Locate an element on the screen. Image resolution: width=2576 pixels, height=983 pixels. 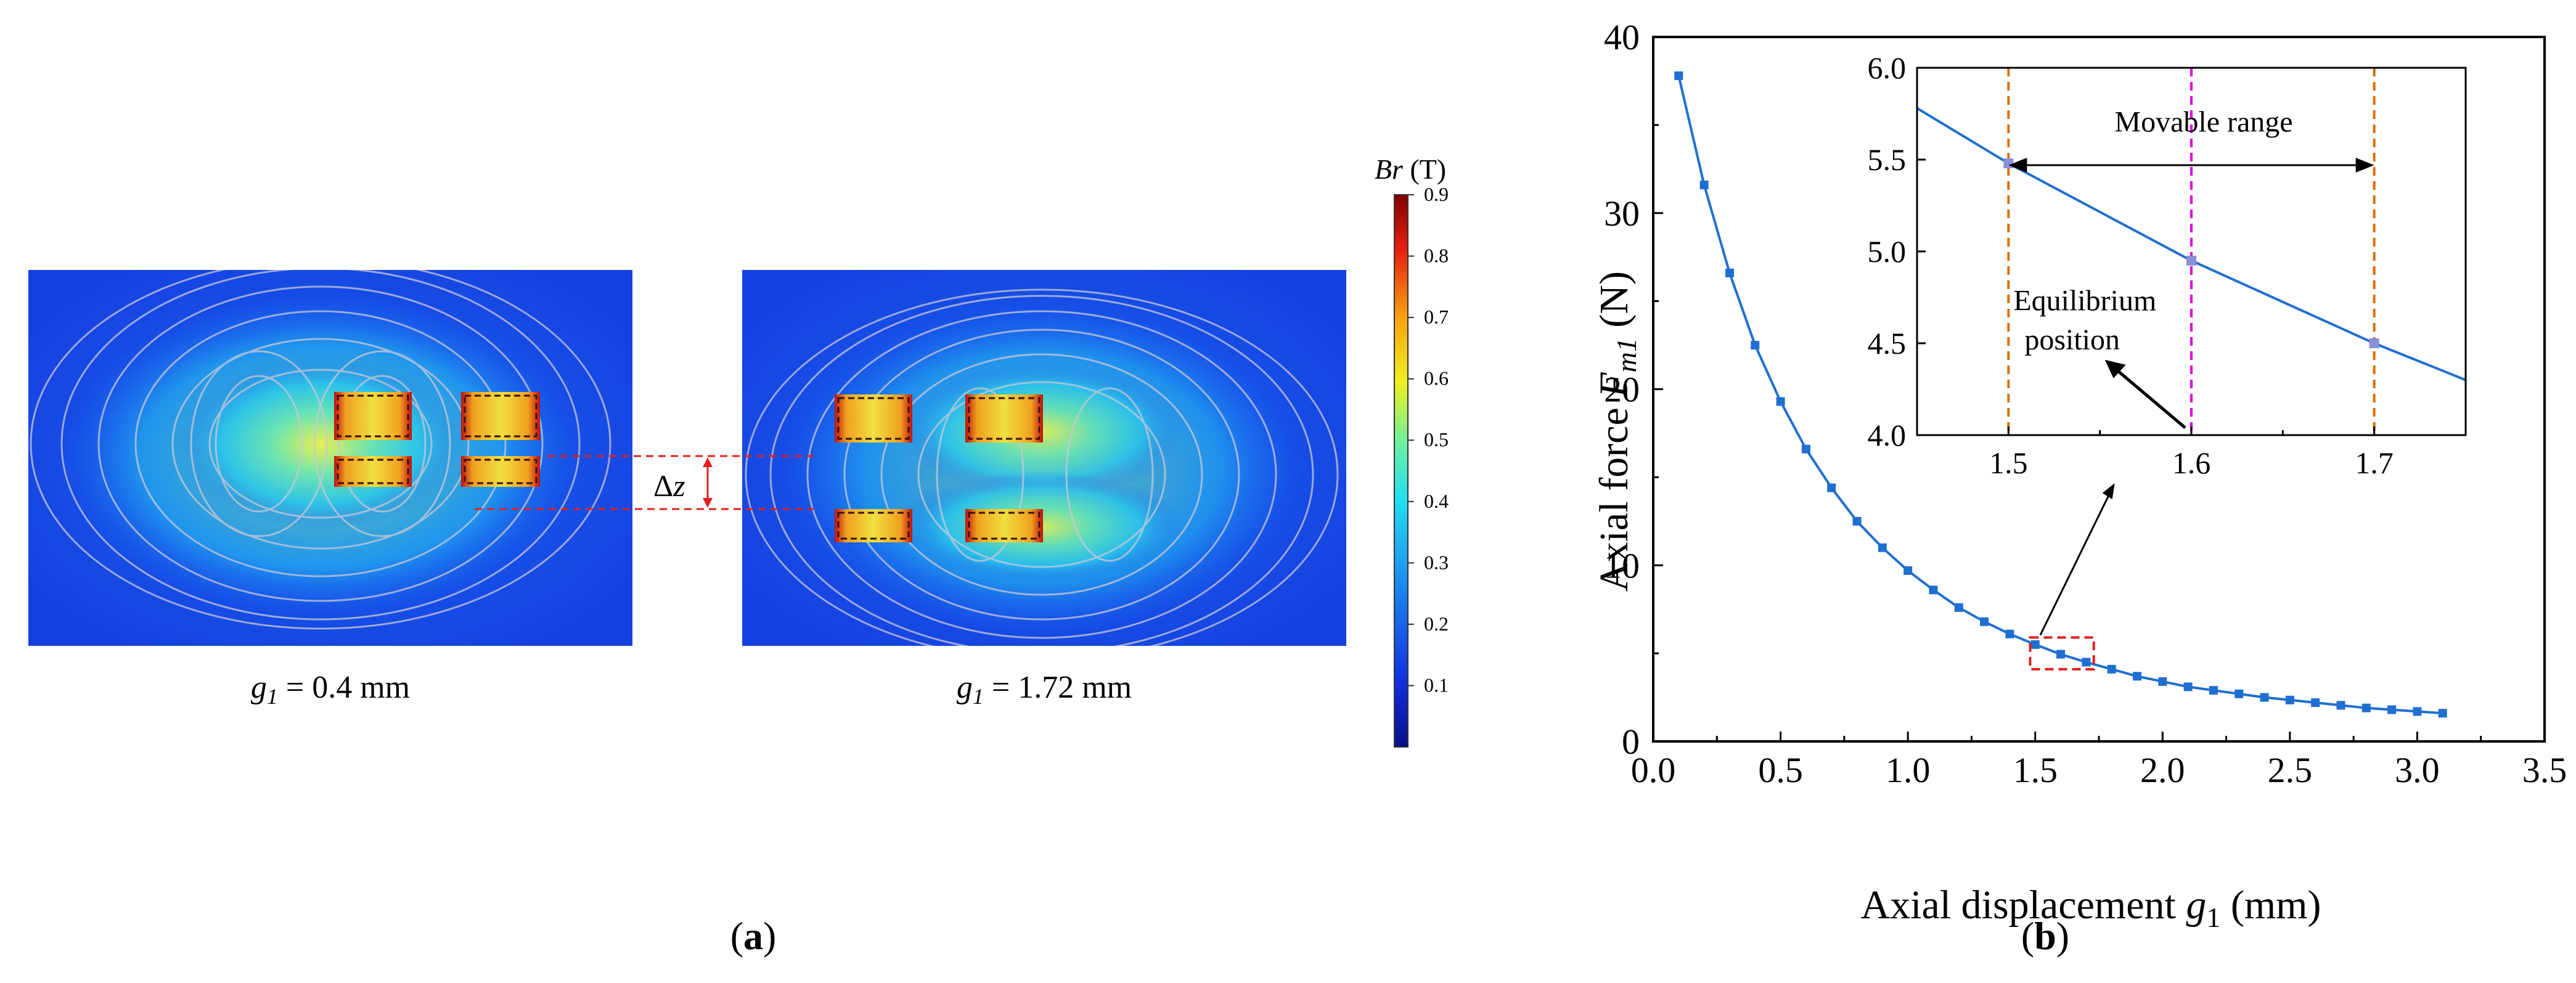
colorbar-tick-label: 0.2 is located at coordinates (1436, 624).